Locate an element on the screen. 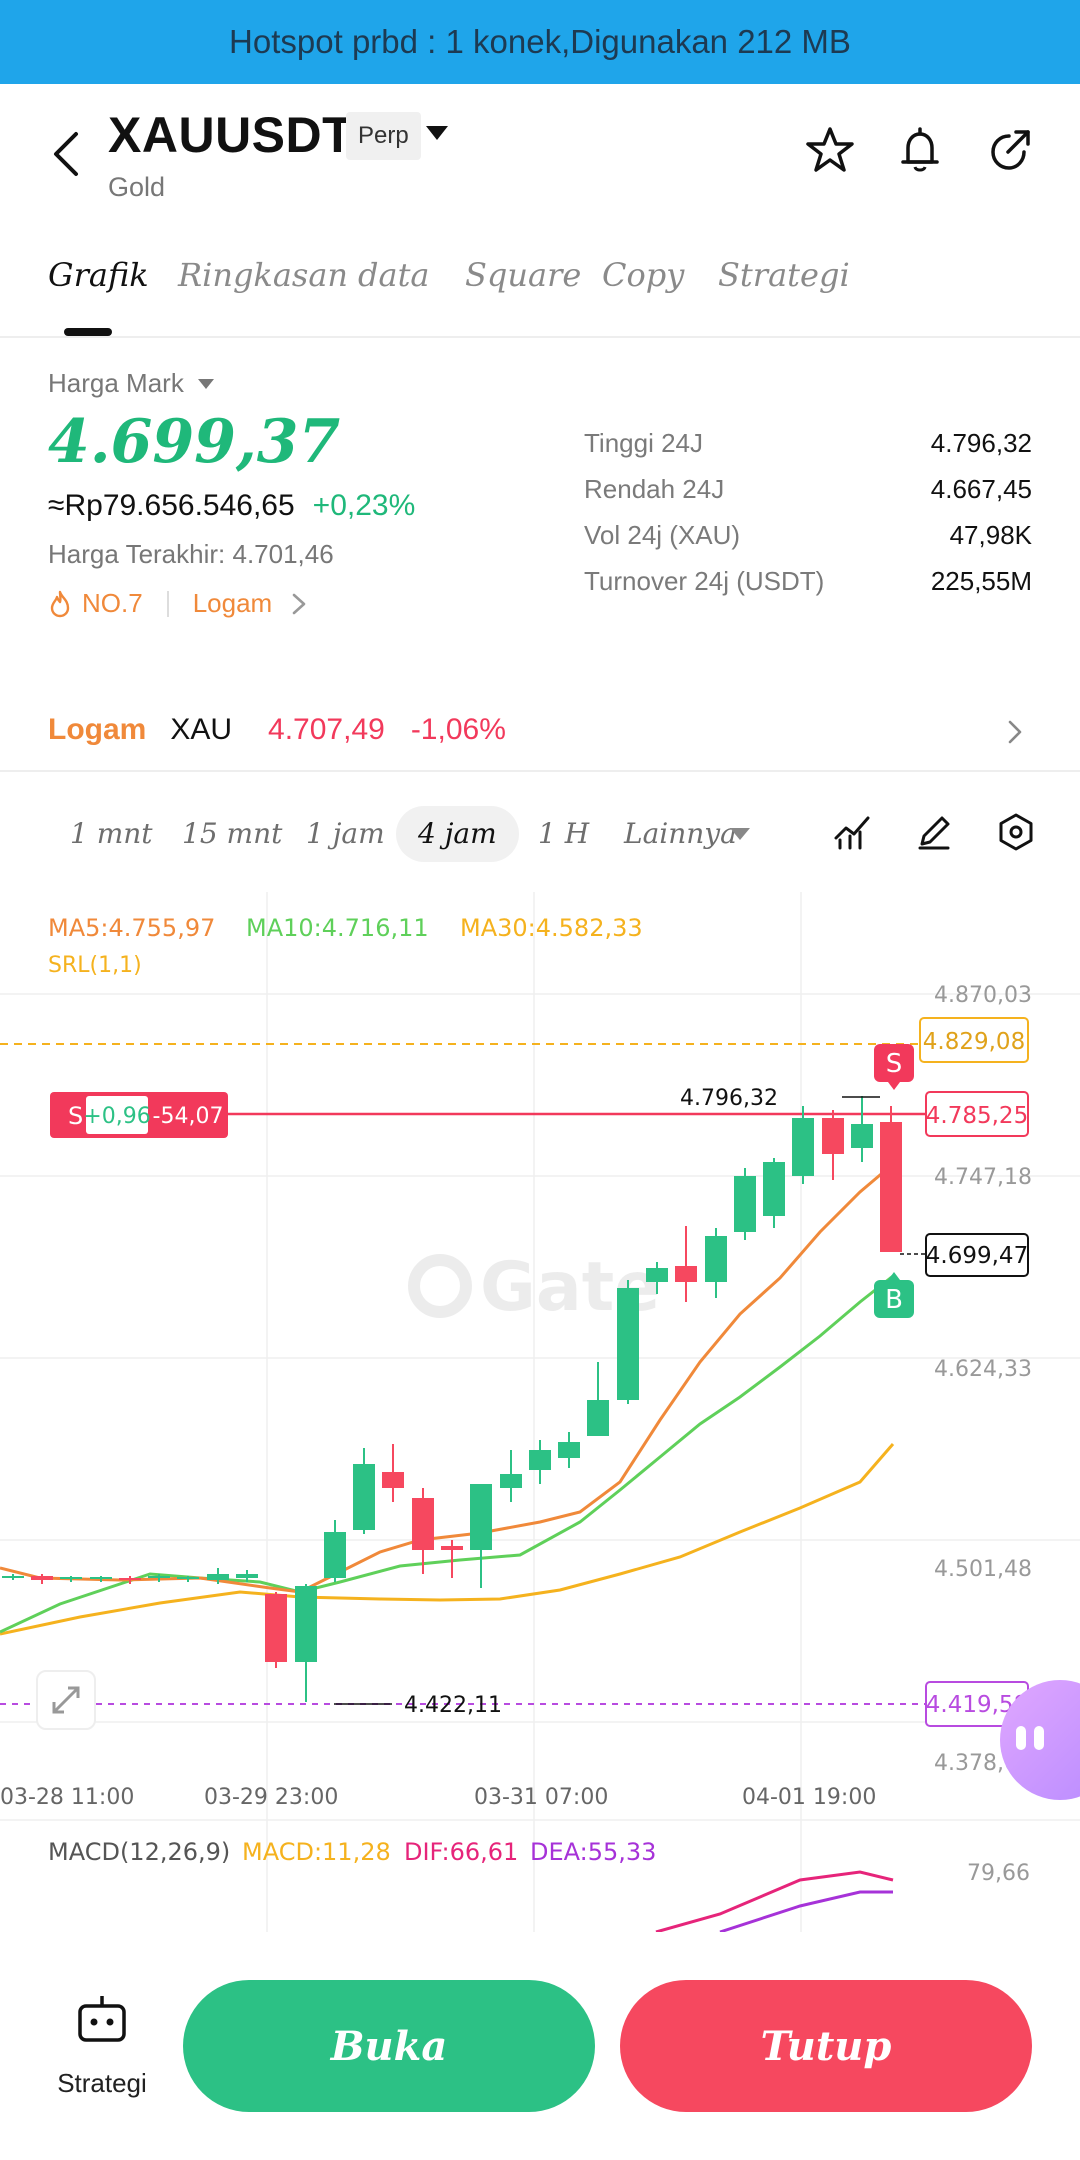 Image resolution: width=1080 pixels, height=2160 pixels. dea-value: DEA:55,33 is located at coordinates (593, 1852).